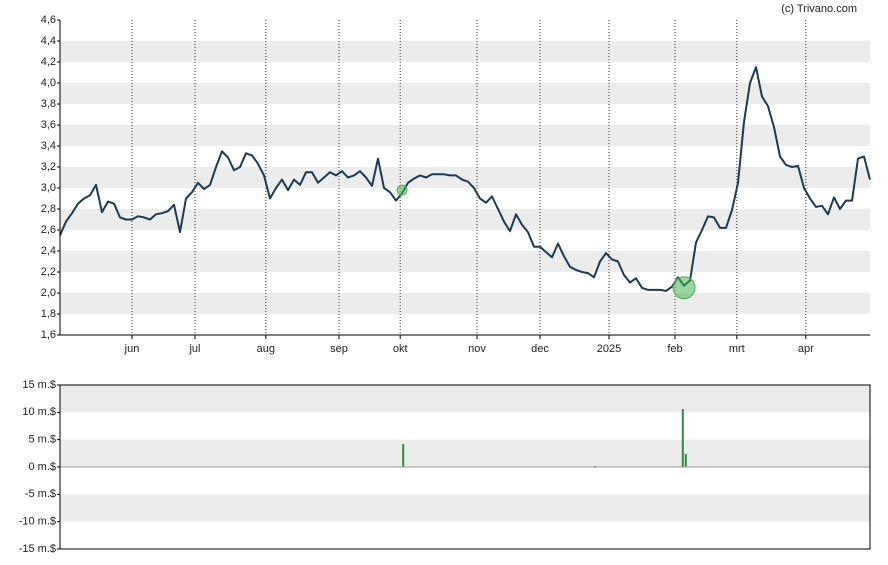 The height and width of the screenshot is (565, 888). Describe the element at coordinates (40, 494) in the screenshot. I see `y-tick-label: -5 m.$` at that location.